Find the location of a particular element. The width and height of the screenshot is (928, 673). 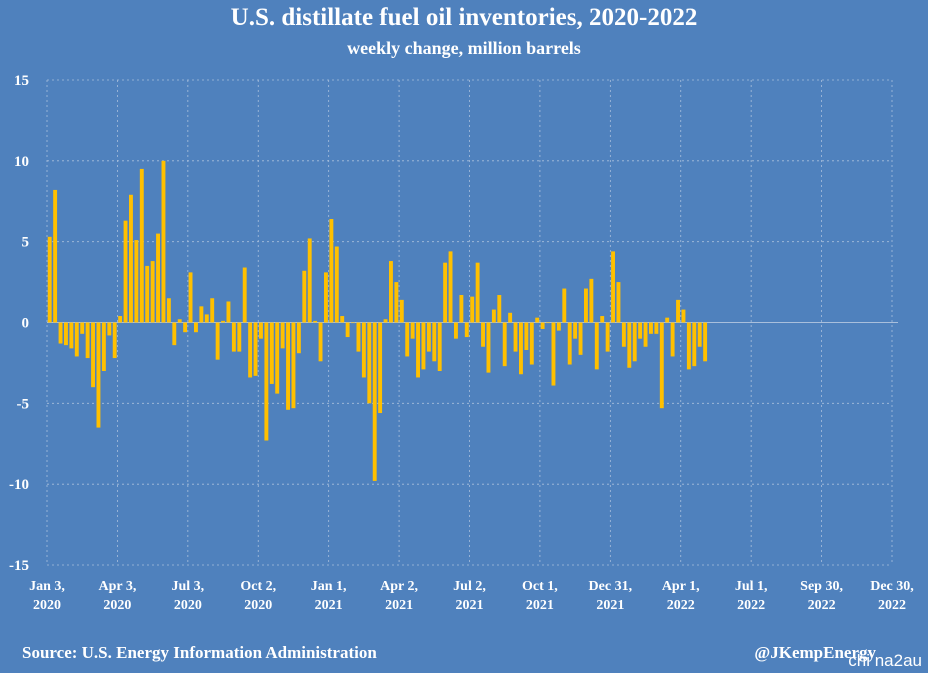

y-tick-label: 10 is located at coordinates (21, 162).